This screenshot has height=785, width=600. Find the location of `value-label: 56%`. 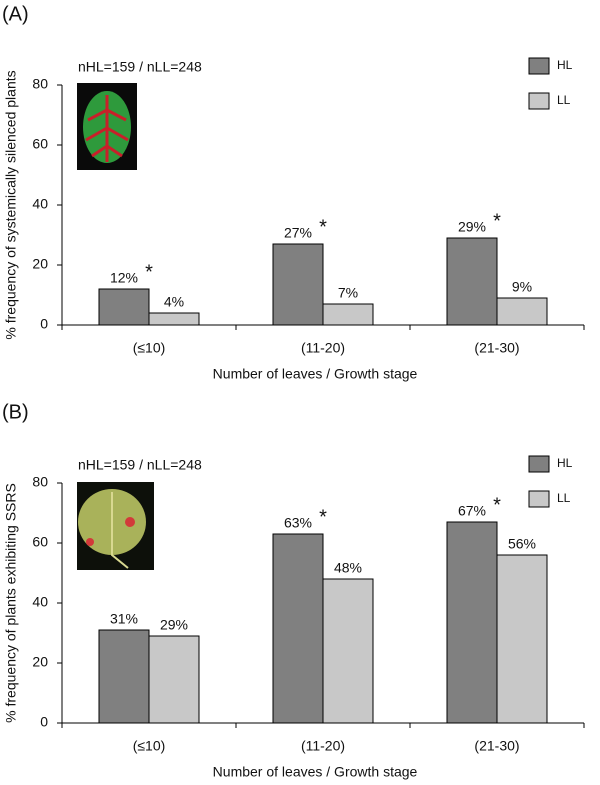

value-label: 56% is located at coordinates (522, 544).